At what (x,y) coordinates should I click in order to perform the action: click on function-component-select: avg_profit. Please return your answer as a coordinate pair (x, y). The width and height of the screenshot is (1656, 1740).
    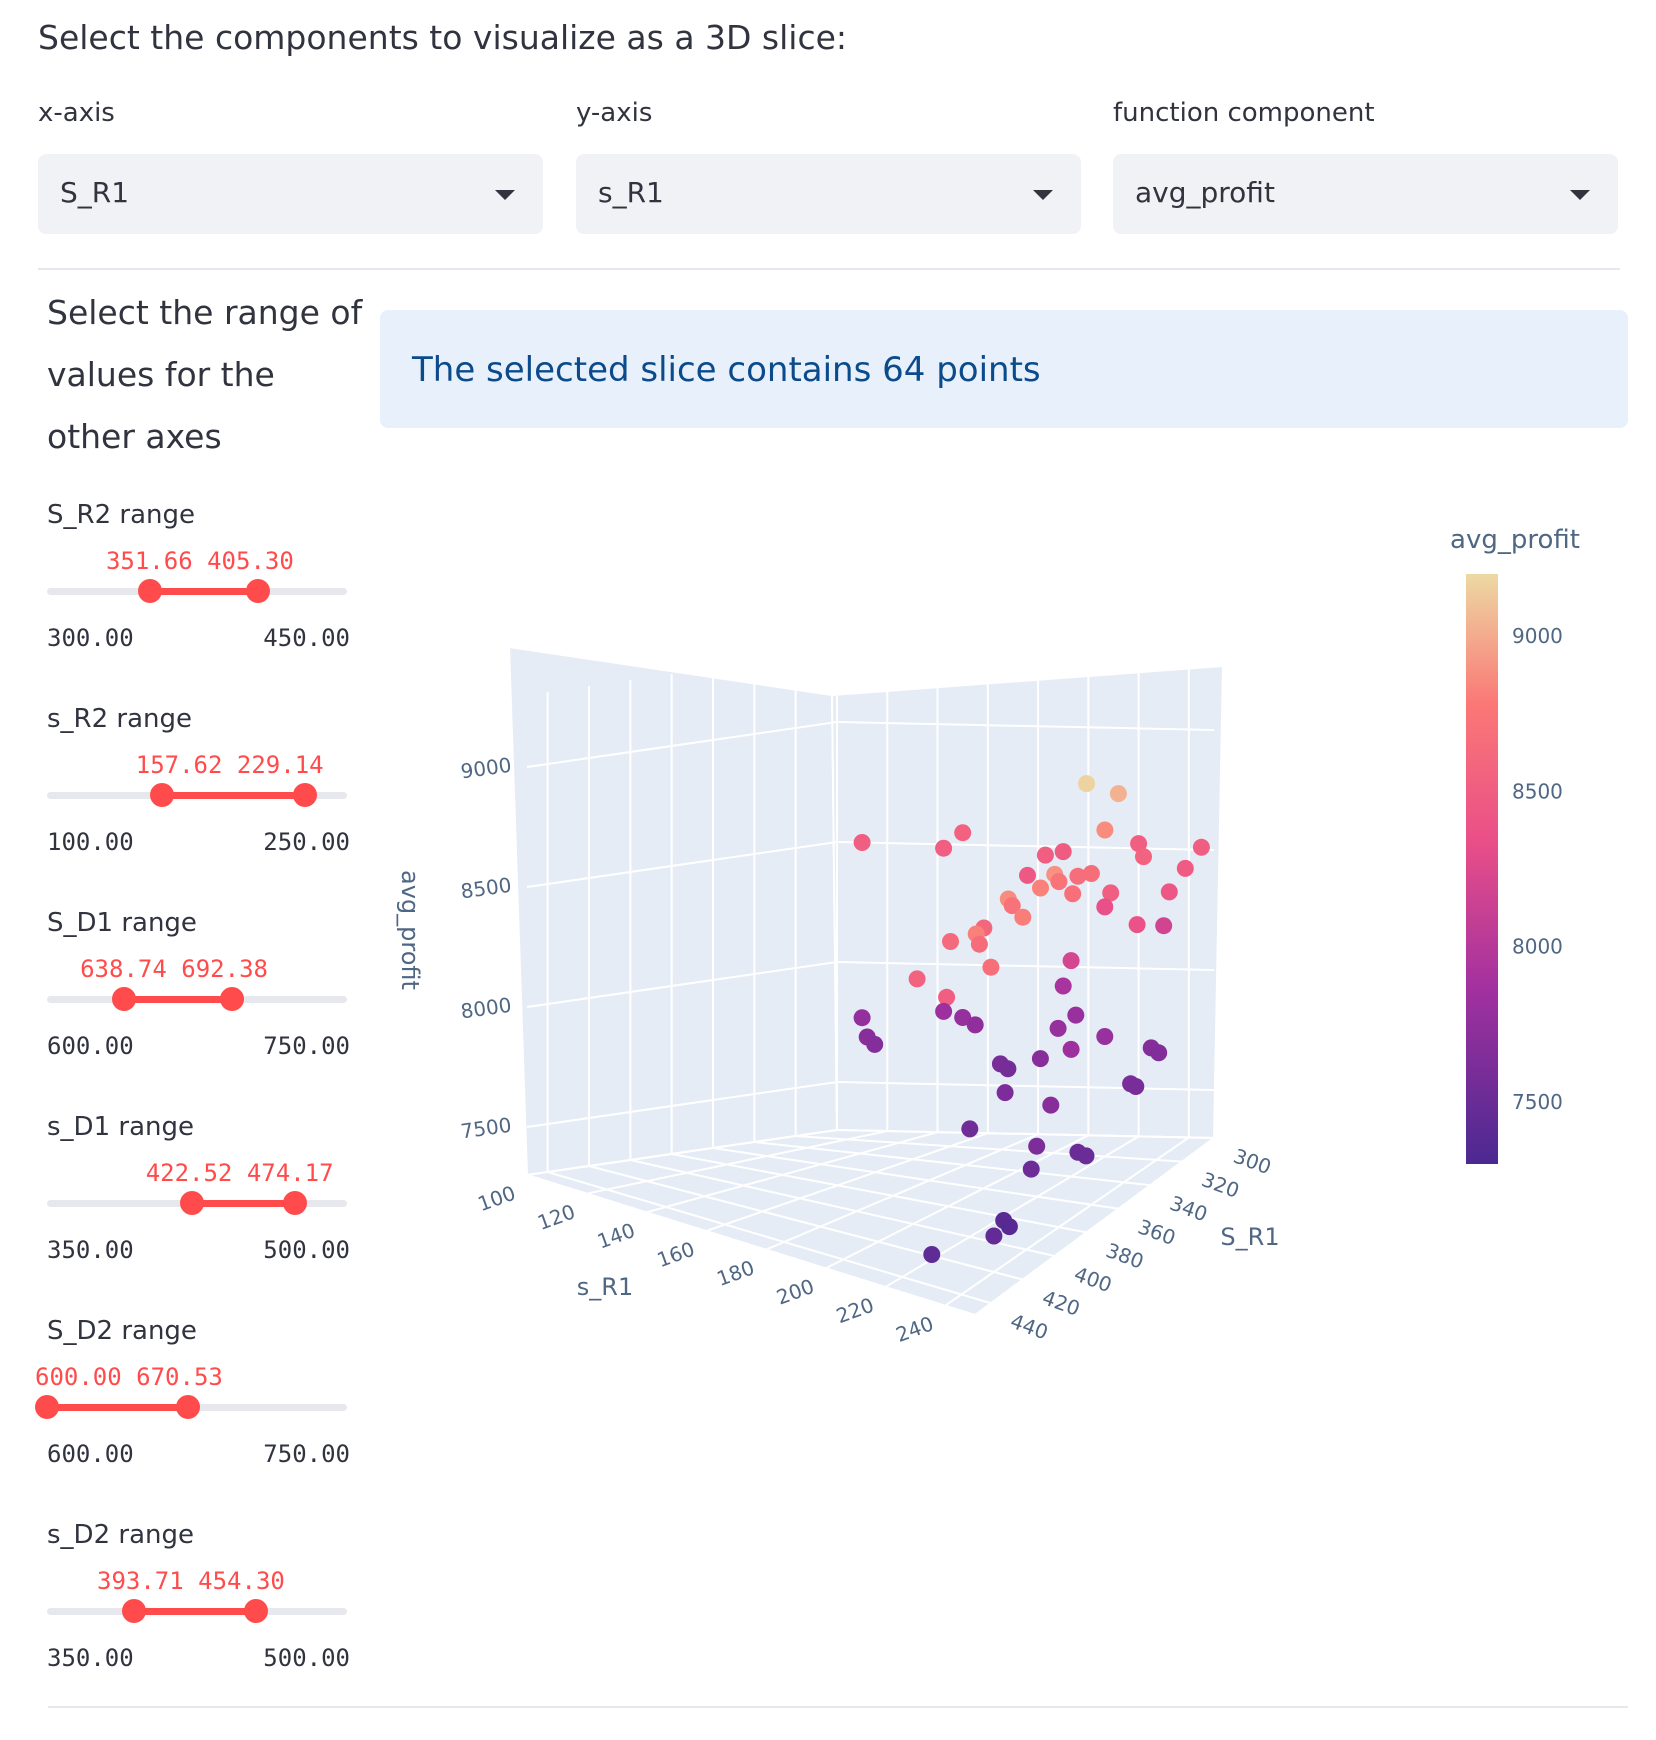
    Looking at the image, I should click on (1365, 194).